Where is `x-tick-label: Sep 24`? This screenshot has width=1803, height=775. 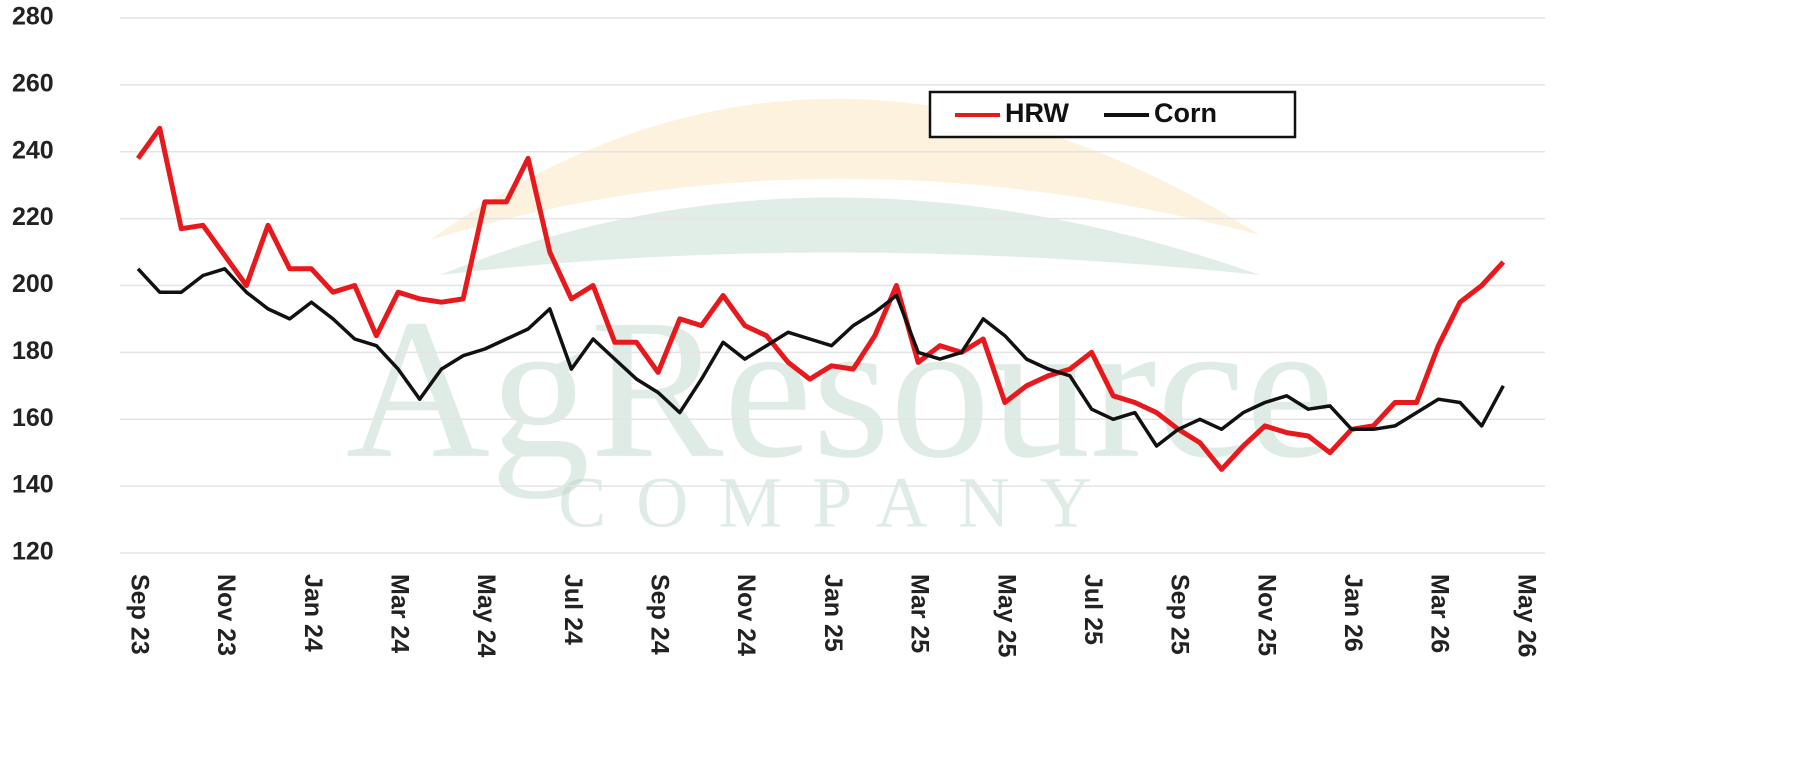 x-tick-label: Sep 24 is located at coordinates (660, 614).